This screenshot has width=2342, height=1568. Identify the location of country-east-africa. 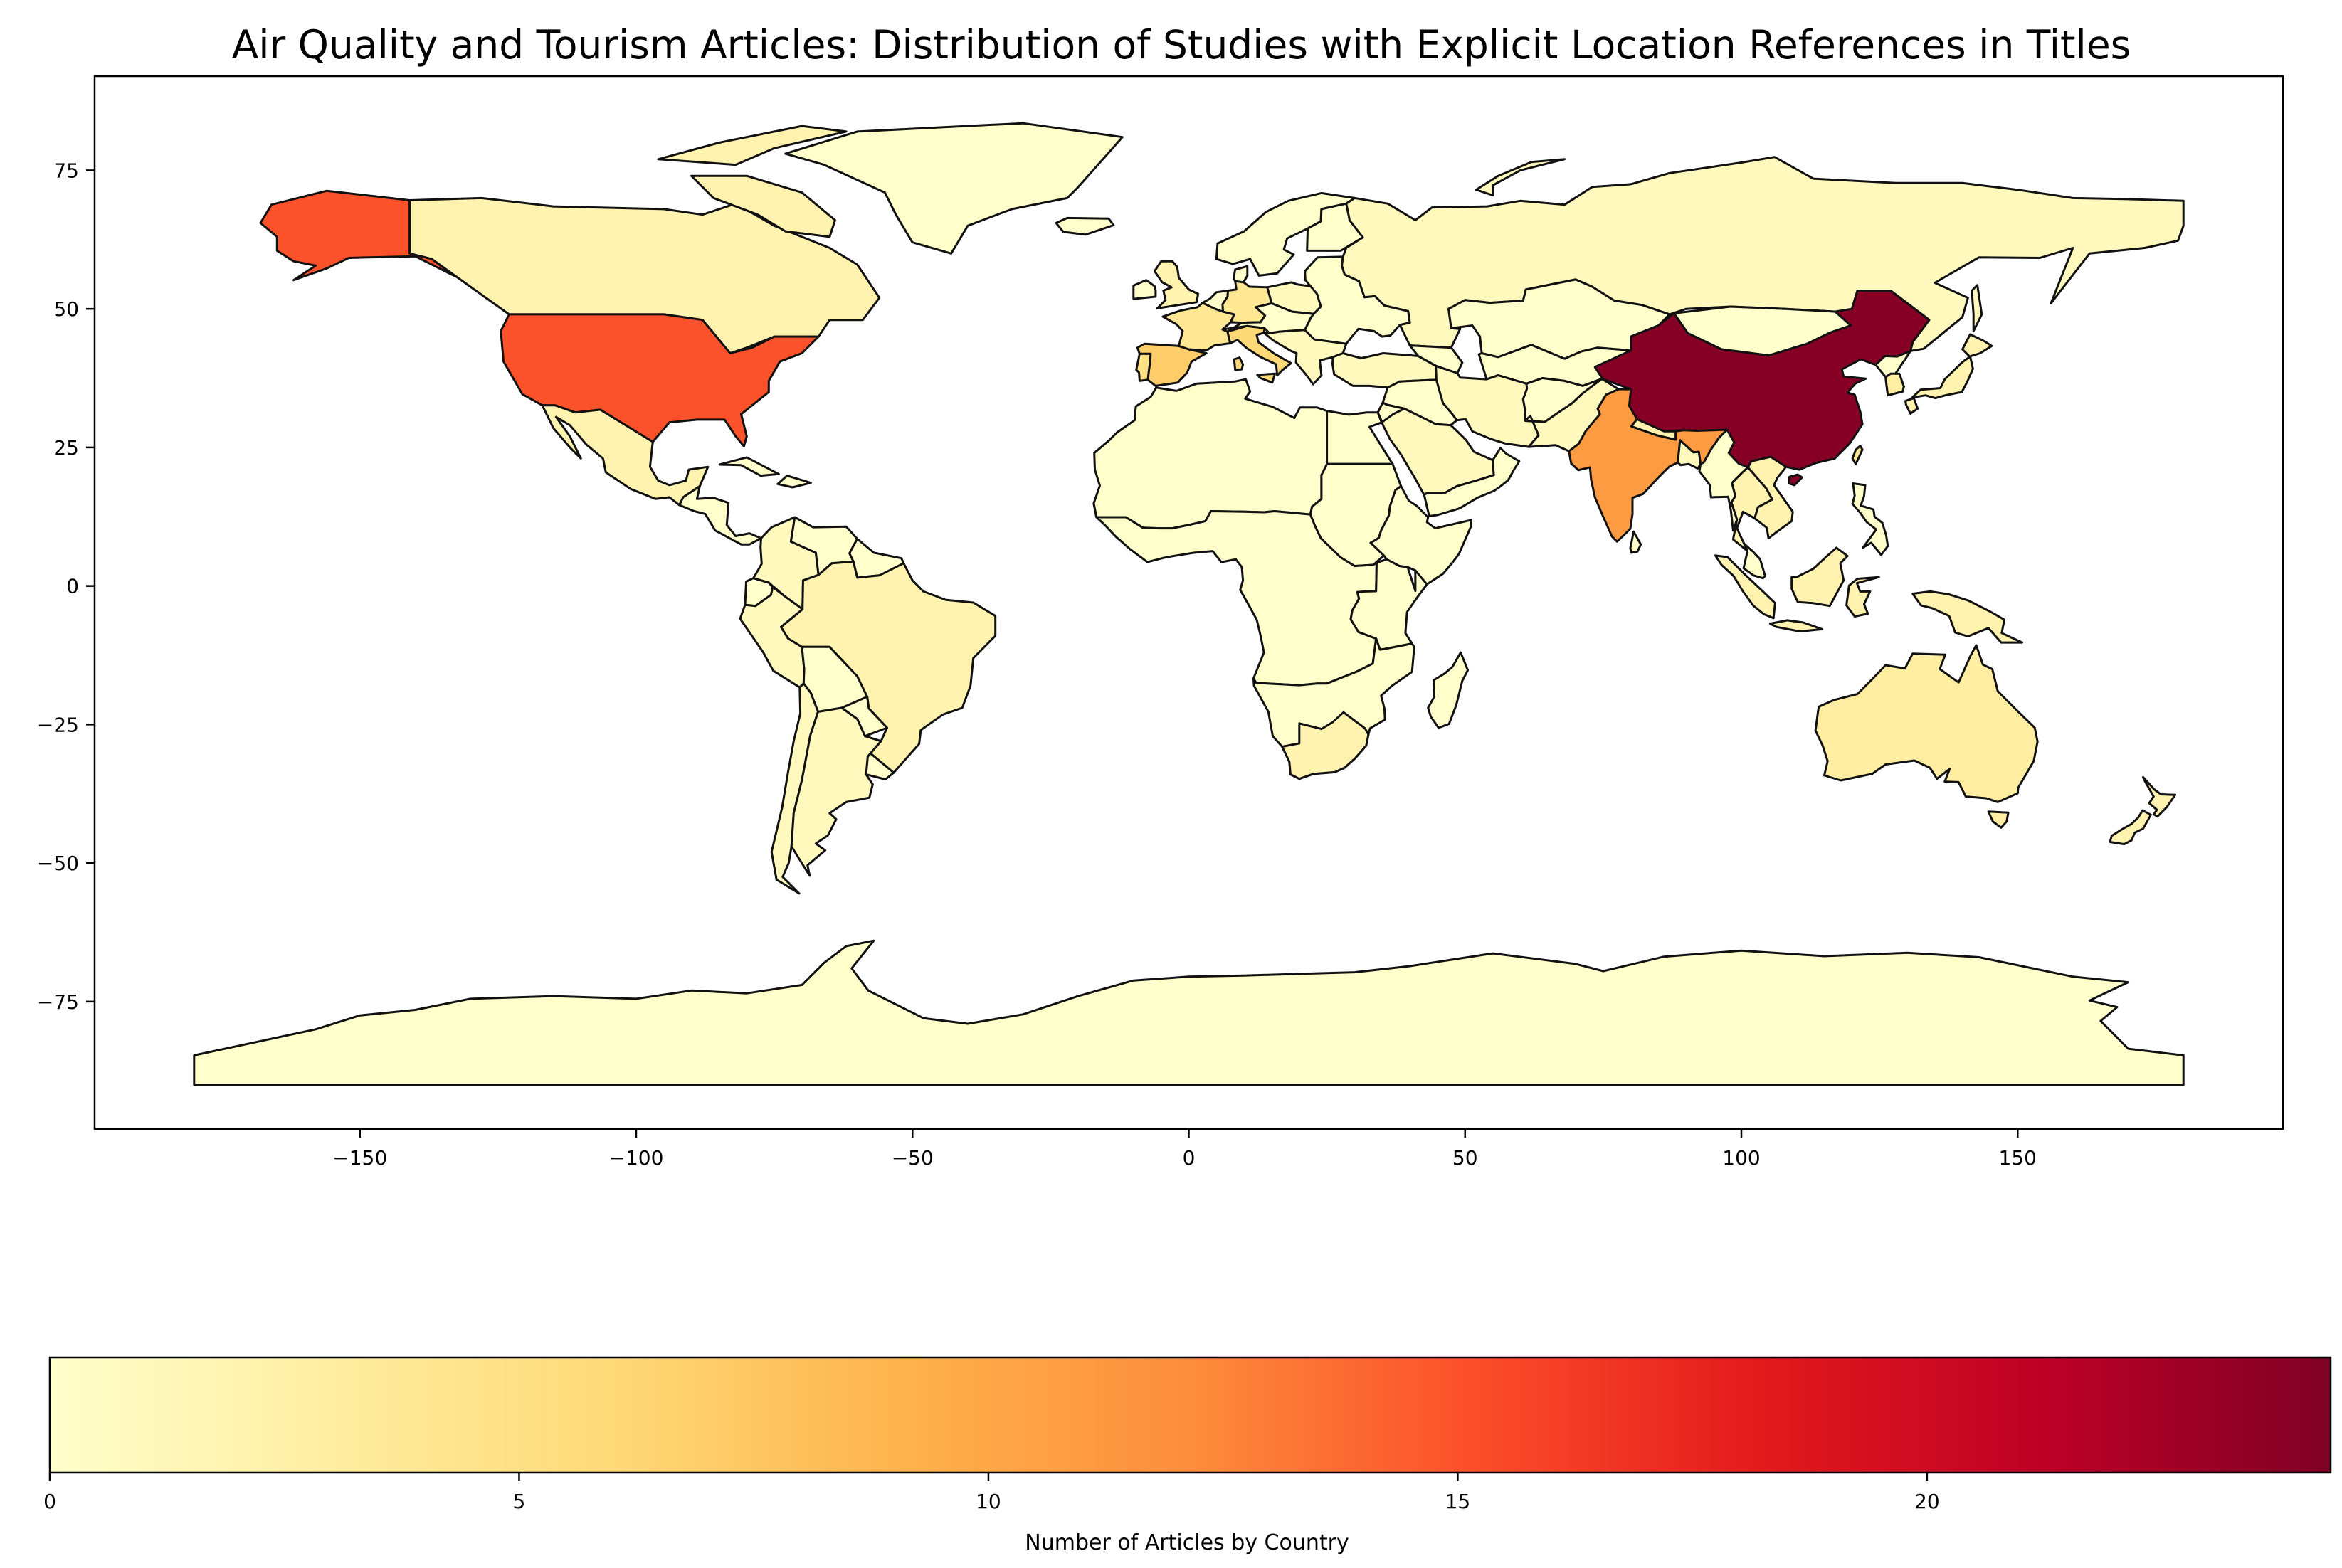
(1388, 604).